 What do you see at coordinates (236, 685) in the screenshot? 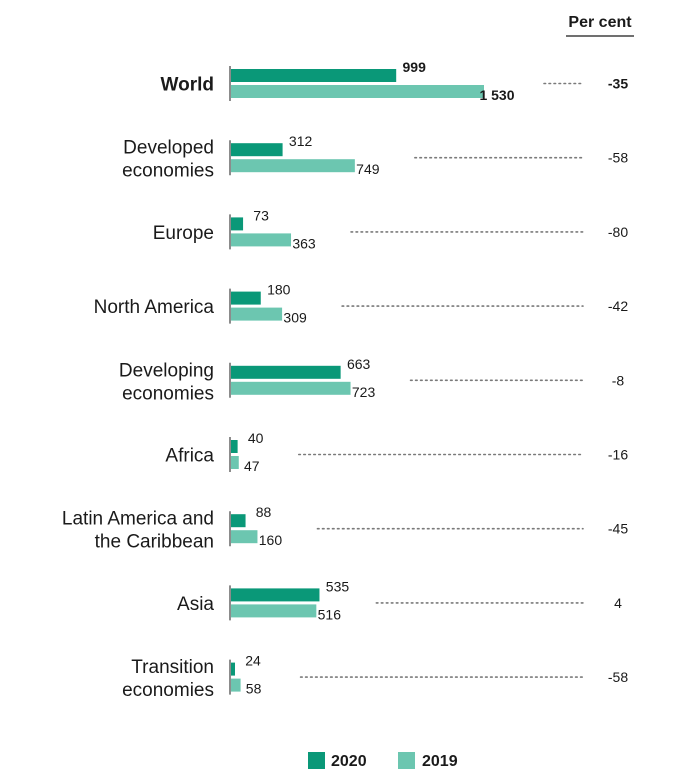
I see `bar-2019-transition-economies` at bounding box center [236, 685].